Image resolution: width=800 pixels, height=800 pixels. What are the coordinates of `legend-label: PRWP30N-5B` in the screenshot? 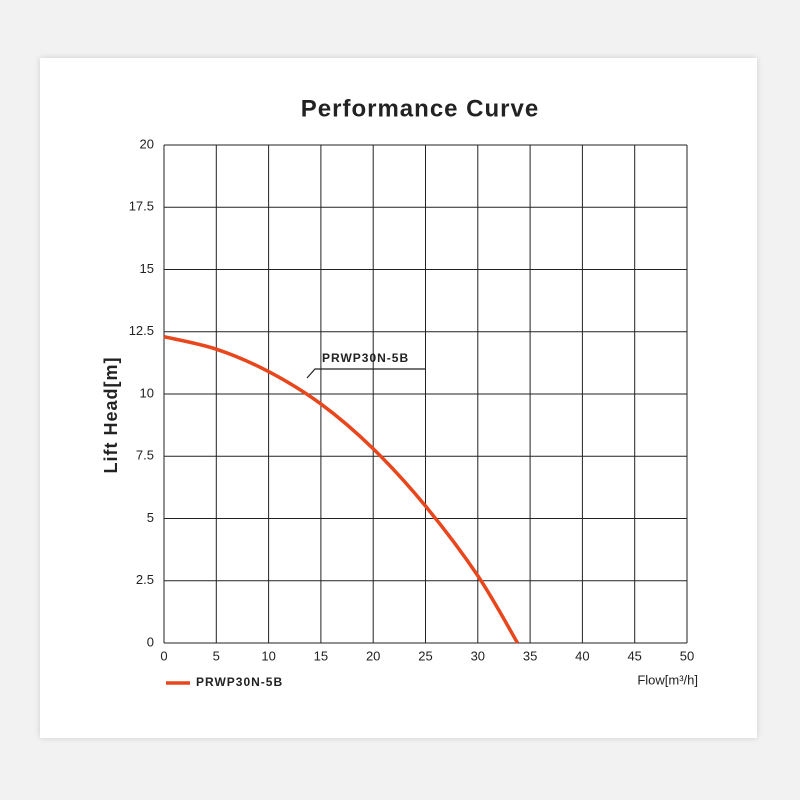 It's located at (239, 682).